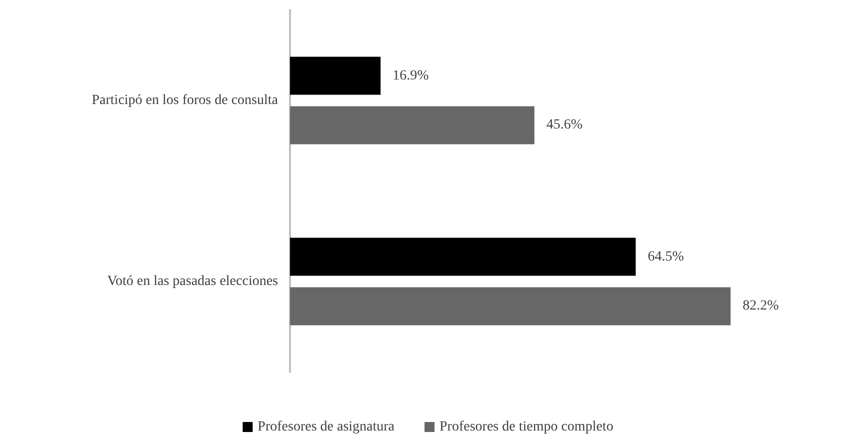  What do you see at coordinates (761, 306) in the screenshot?
I see `data-label: 82.2%` at bounding box center [761, 306].